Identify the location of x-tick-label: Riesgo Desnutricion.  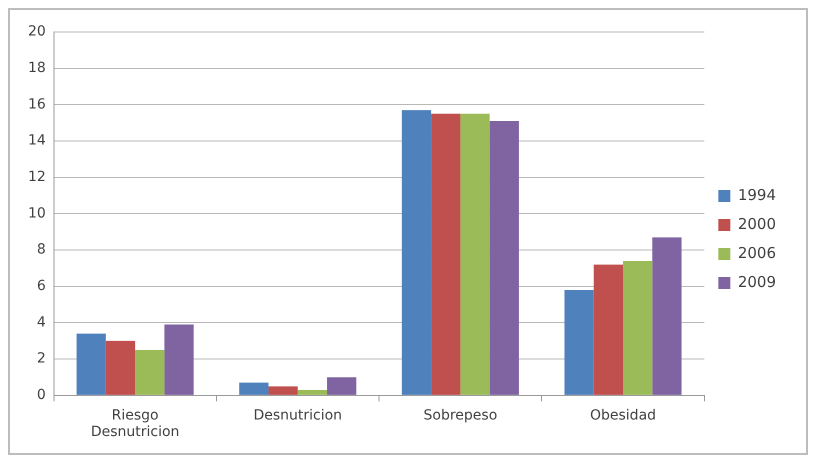
(135, 423).